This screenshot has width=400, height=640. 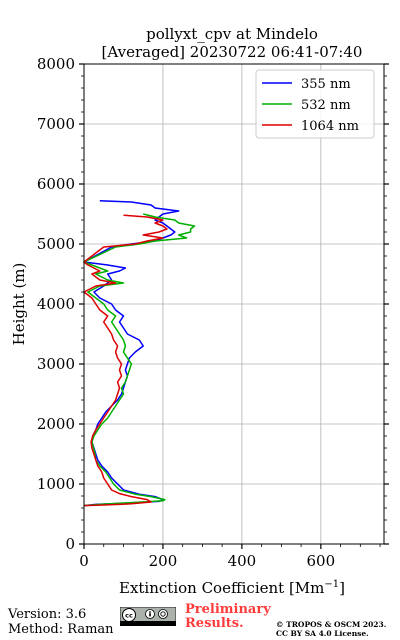 What do you see at coordinates (342, 588) in the screenshot?
I see `x-axis-label-end: ]` at bounding box center [342, 588].